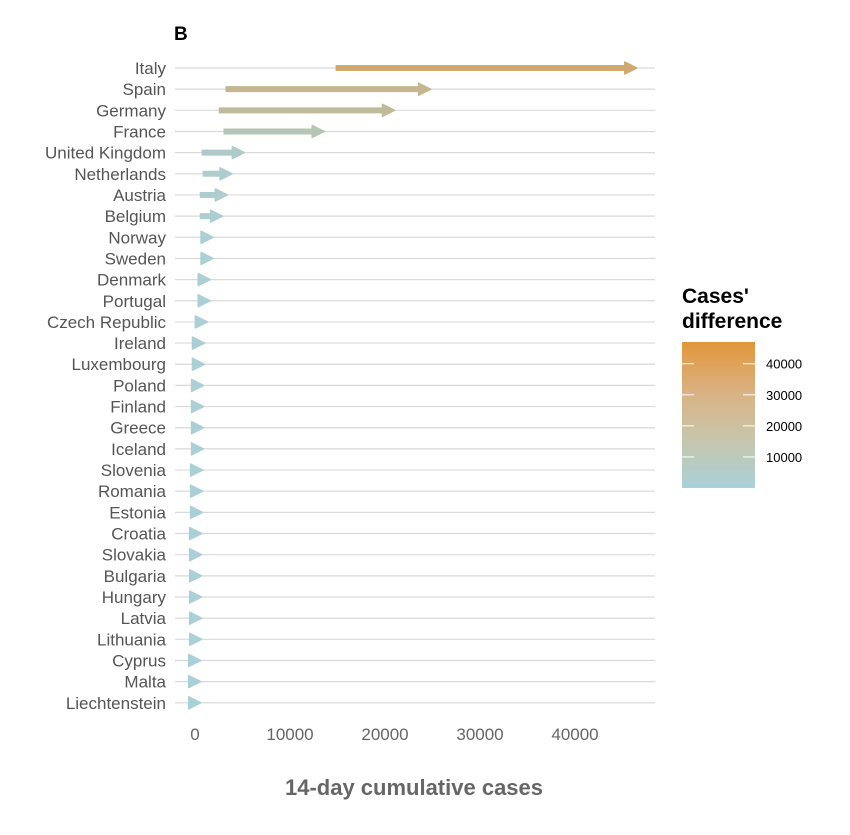  I want to click on x-tick-label: 10000, so click(289, 734).